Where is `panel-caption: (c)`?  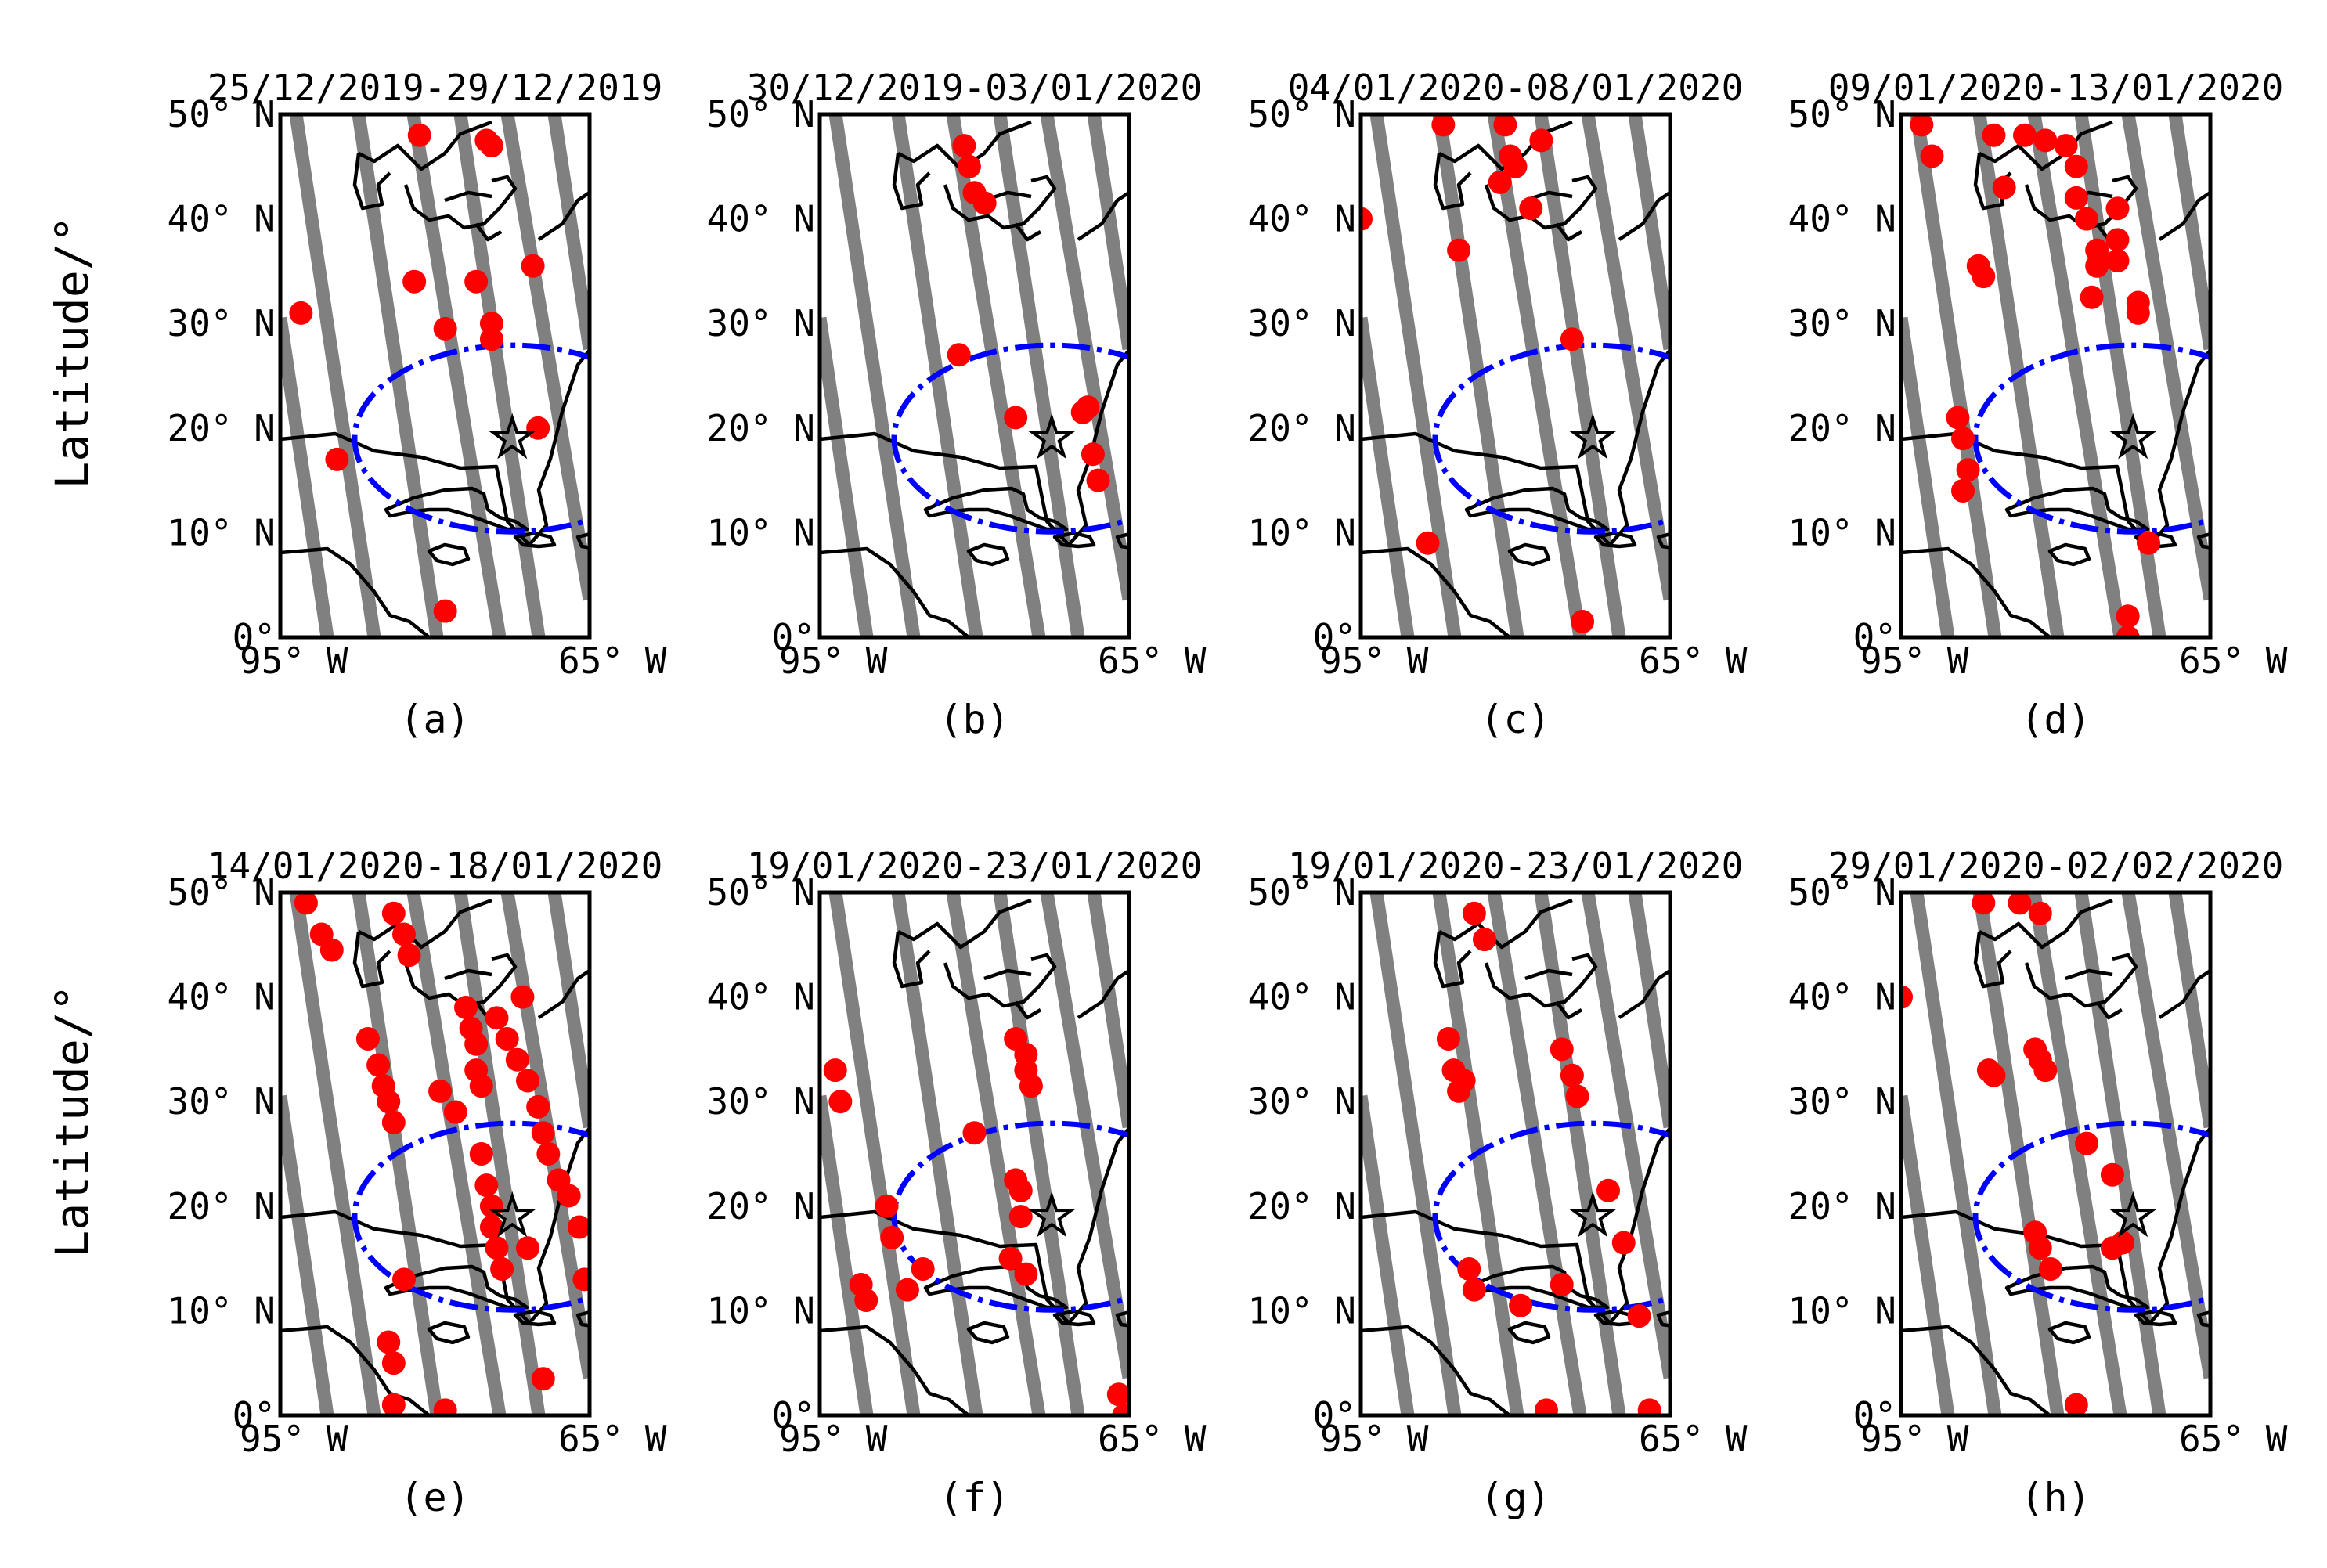 panel-caption: (c) is located at coordinates (1515, 719).